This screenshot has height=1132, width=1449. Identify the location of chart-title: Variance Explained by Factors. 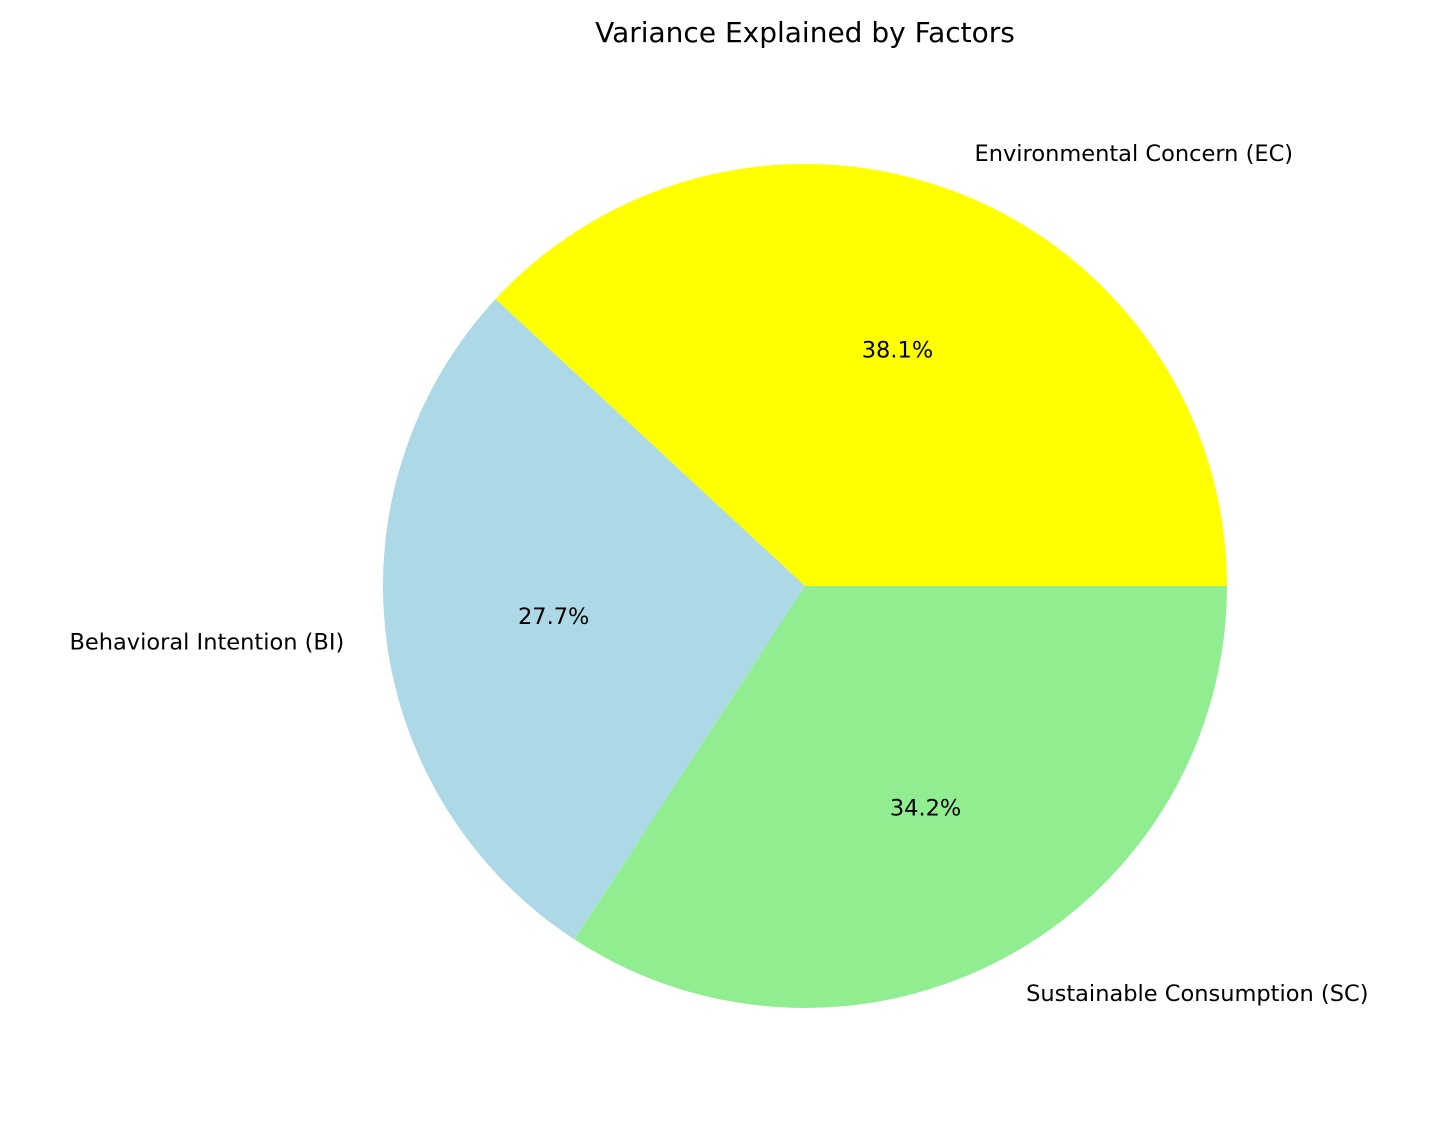
(805, 32).